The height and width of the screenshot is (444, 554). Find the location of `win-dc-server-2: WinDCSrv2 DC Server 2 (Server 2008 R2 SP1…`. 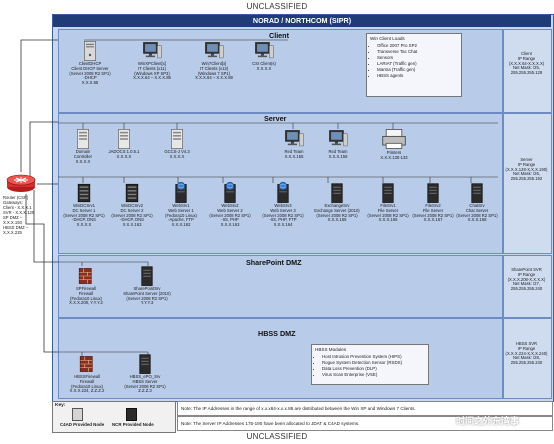

win-dc-server-2: WinDCSrv2 DC Server 2 (Server 2008 R2 SP1… is located at coordinates (132, 205).